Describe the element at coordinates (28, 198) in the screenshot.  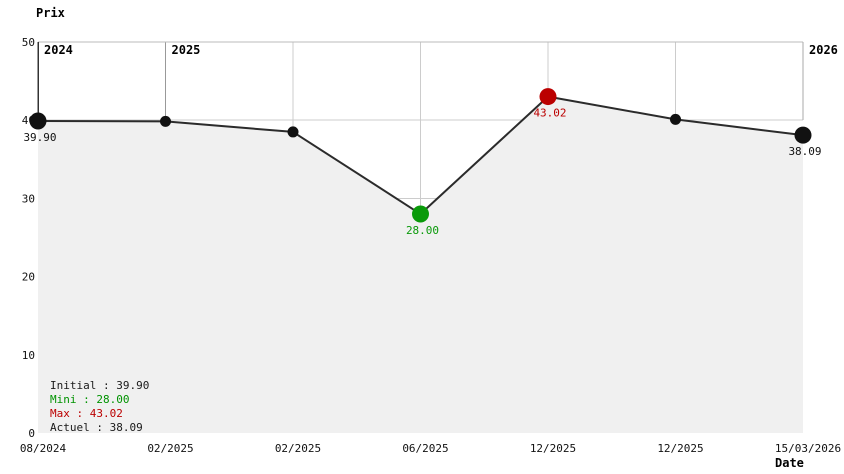
I see `y-tick-label: 30` at that location.